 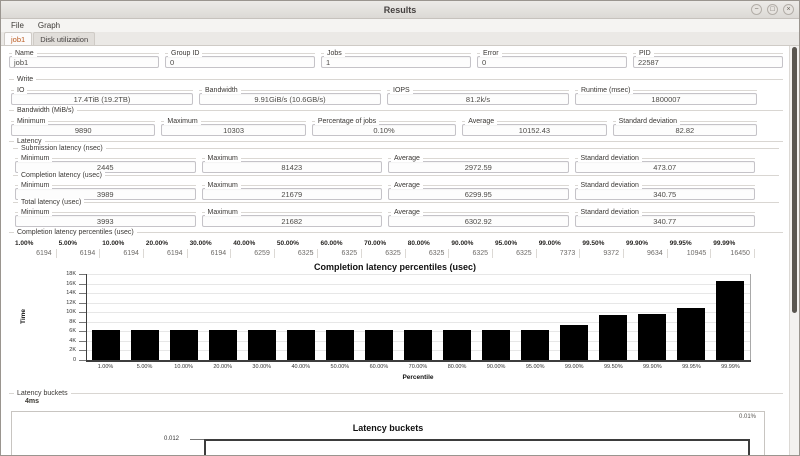 I want to click on y-tick-label: 2K, so click(x=72, y=350).